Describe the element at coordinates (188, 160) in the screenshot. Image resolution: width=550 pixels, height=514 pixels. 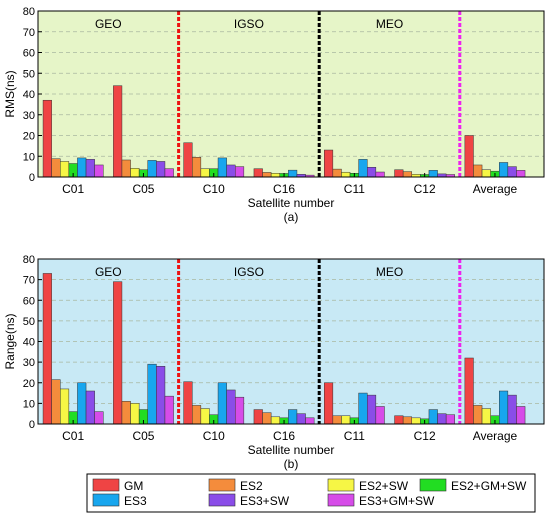
I see `bar-gm-c10` at that location.